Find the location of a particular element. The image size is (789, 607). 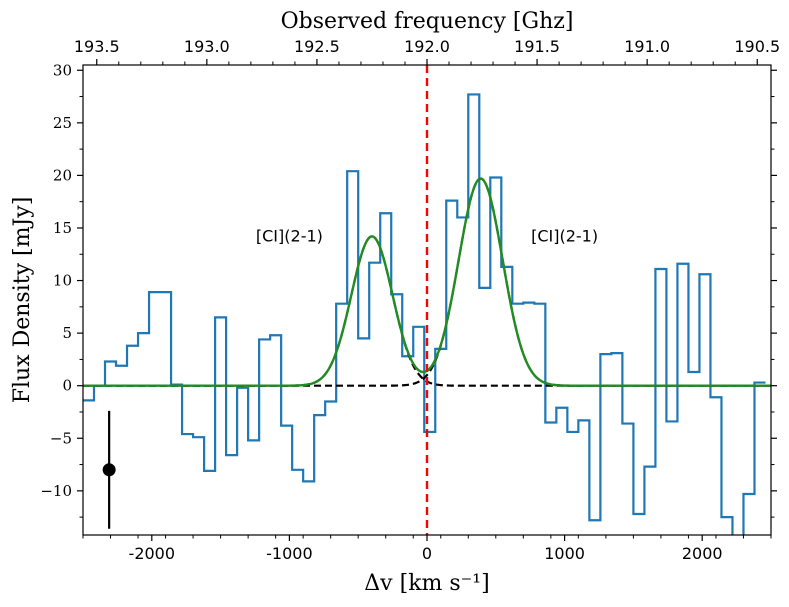

top-tick-label: 193.5 is located at coordinates (97, 46).